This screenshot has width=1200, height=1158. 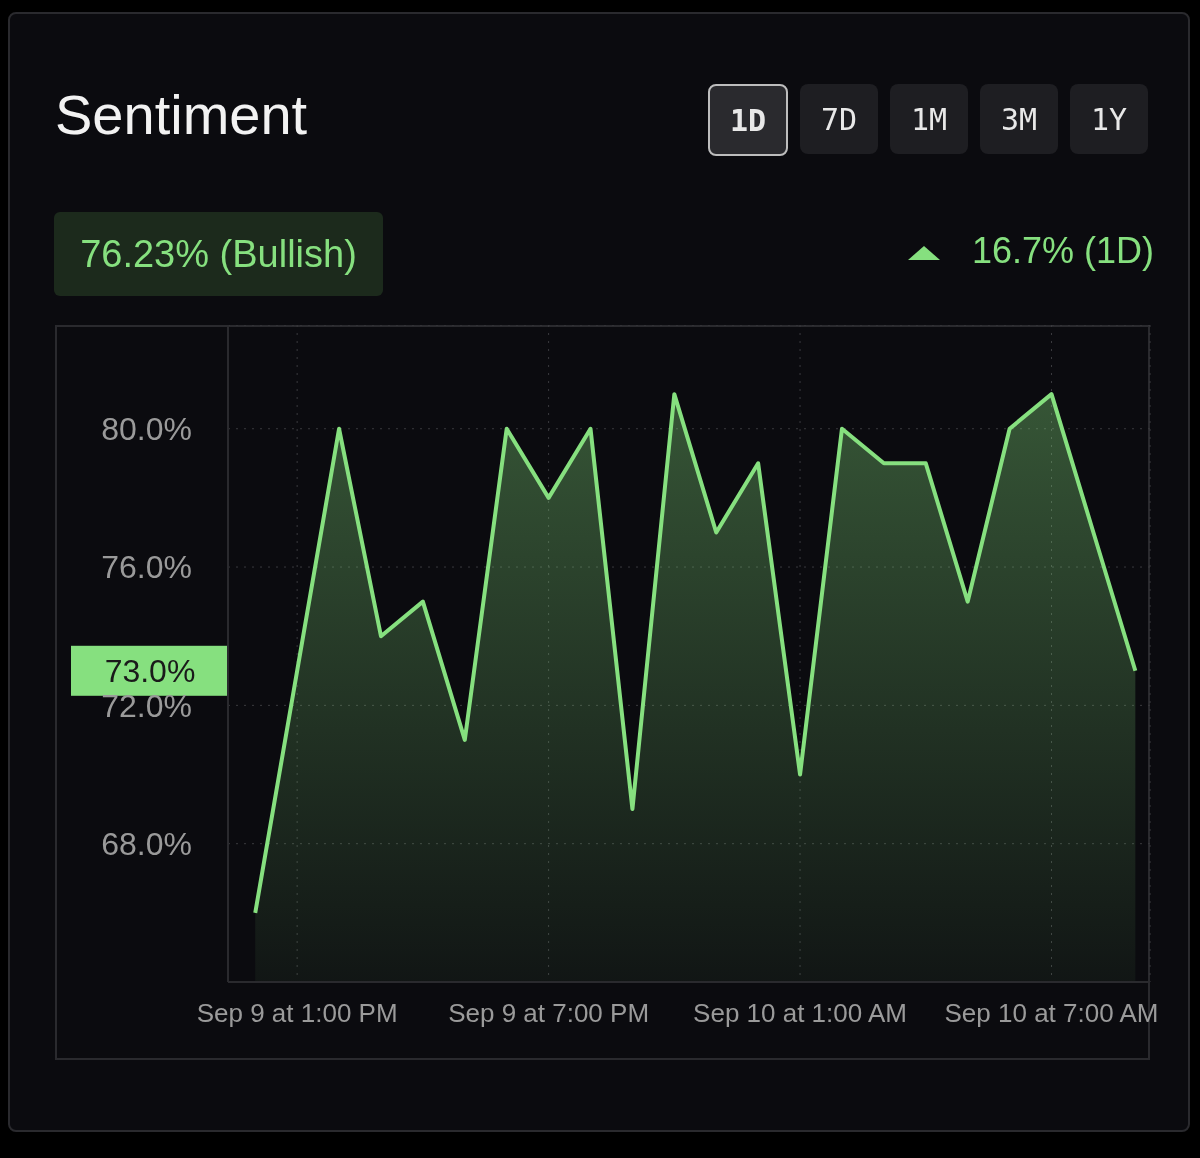 I want to click on x-tick-label: Sep 9 at 7:00 PM, so click(x=549, y=1013).